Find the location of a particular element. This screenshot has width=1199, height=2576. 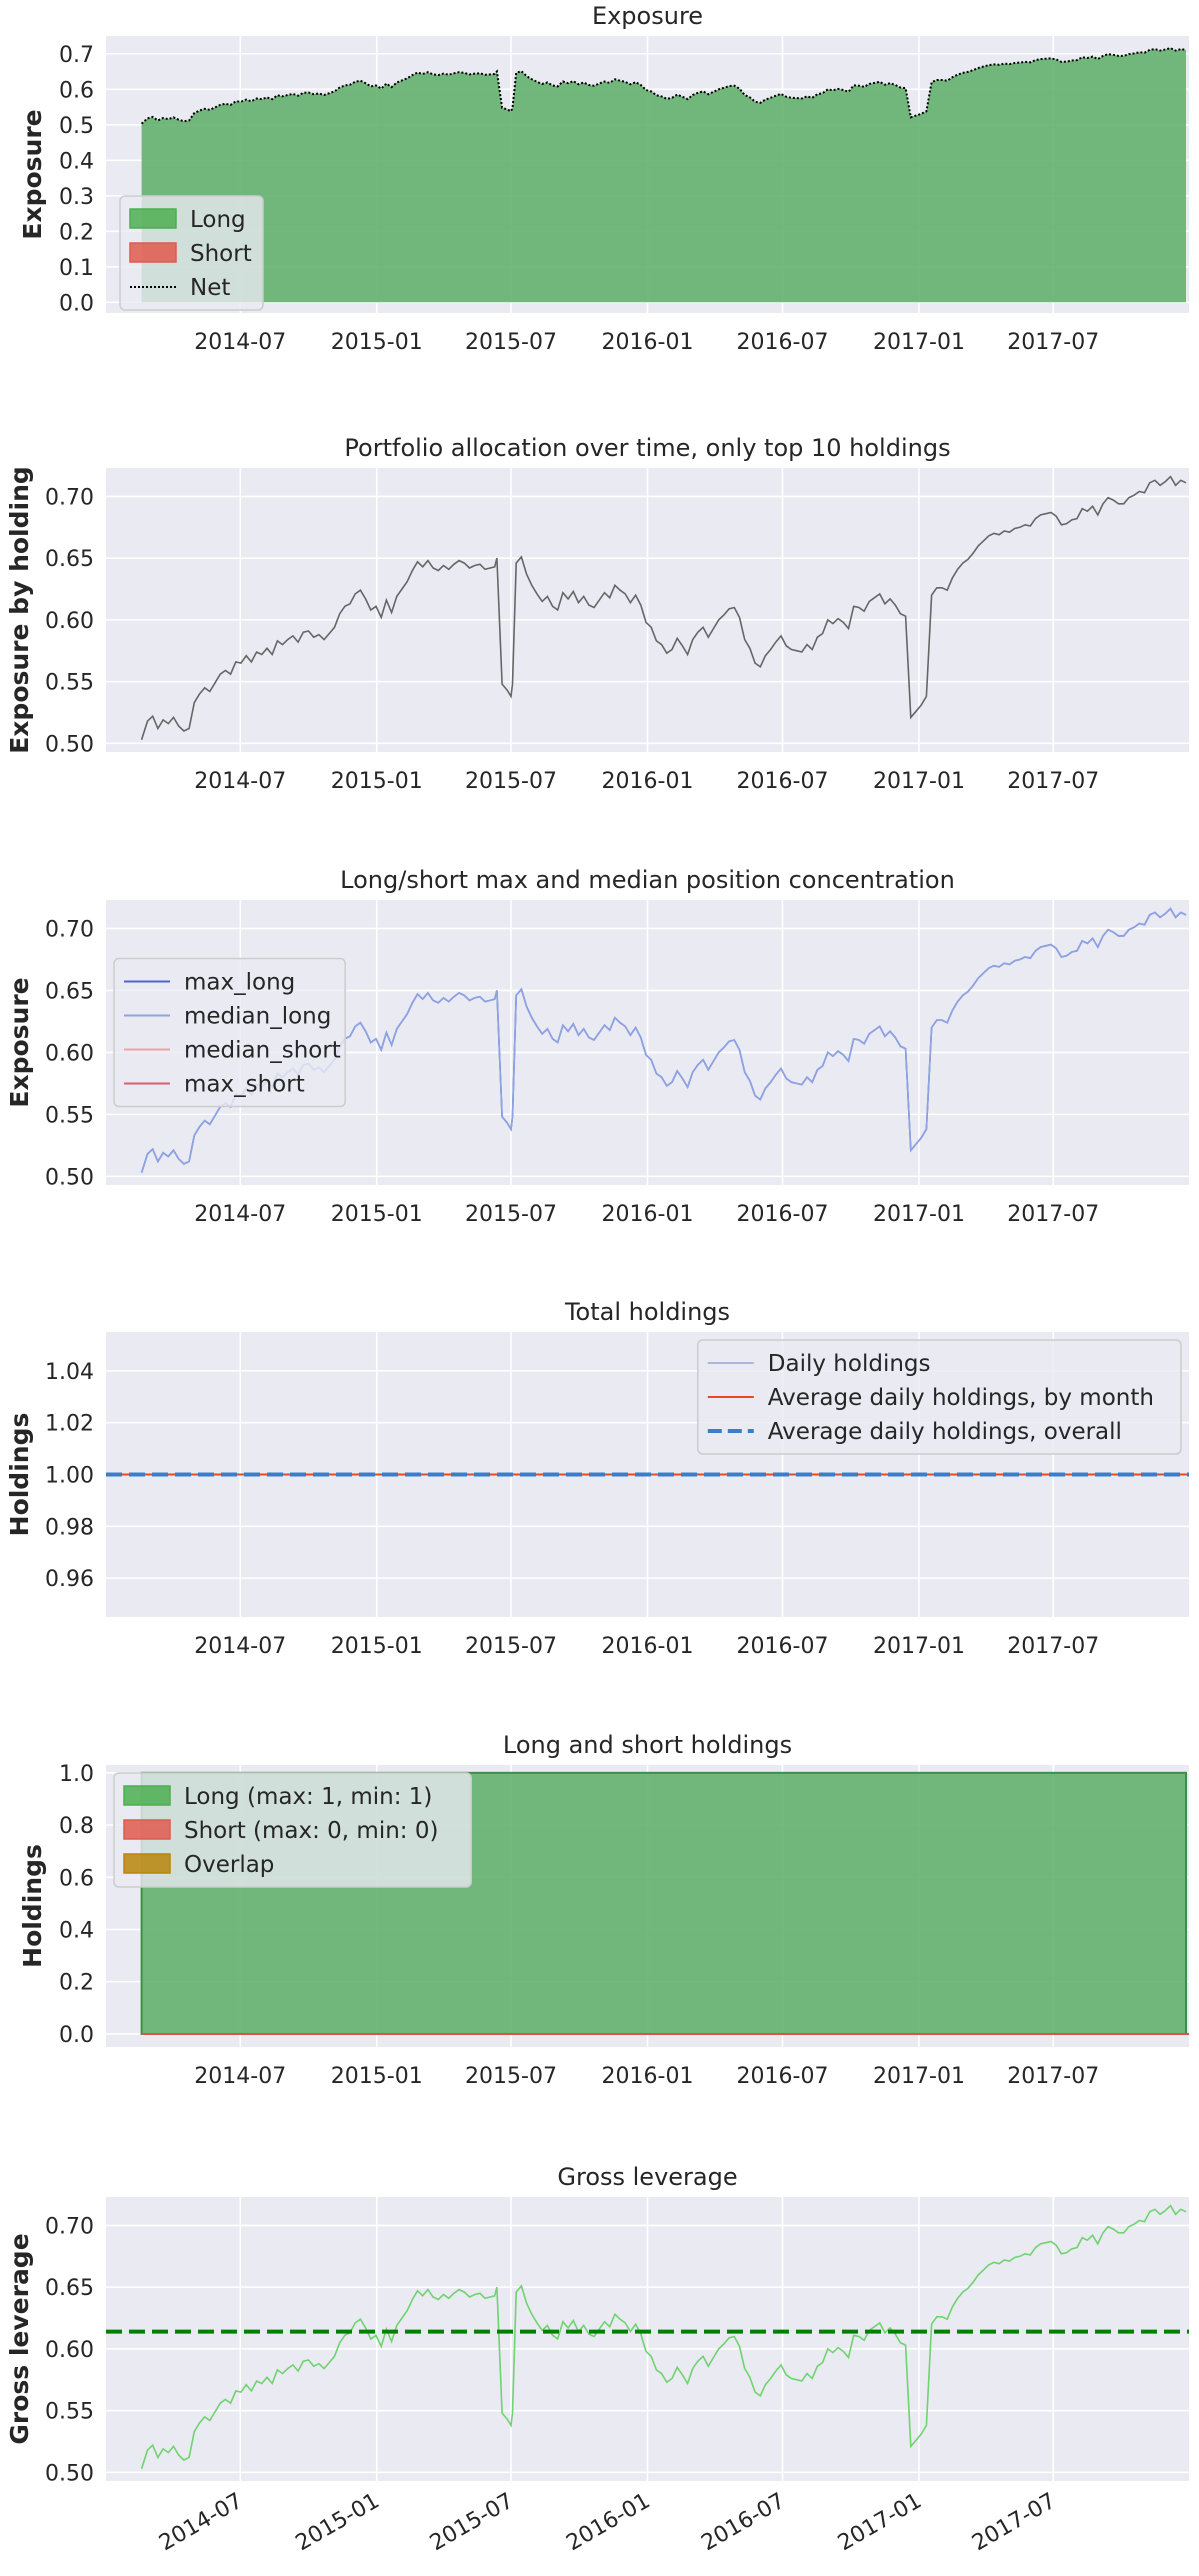

chart-title: Gross leverage is located at coordinates (647, 2177).